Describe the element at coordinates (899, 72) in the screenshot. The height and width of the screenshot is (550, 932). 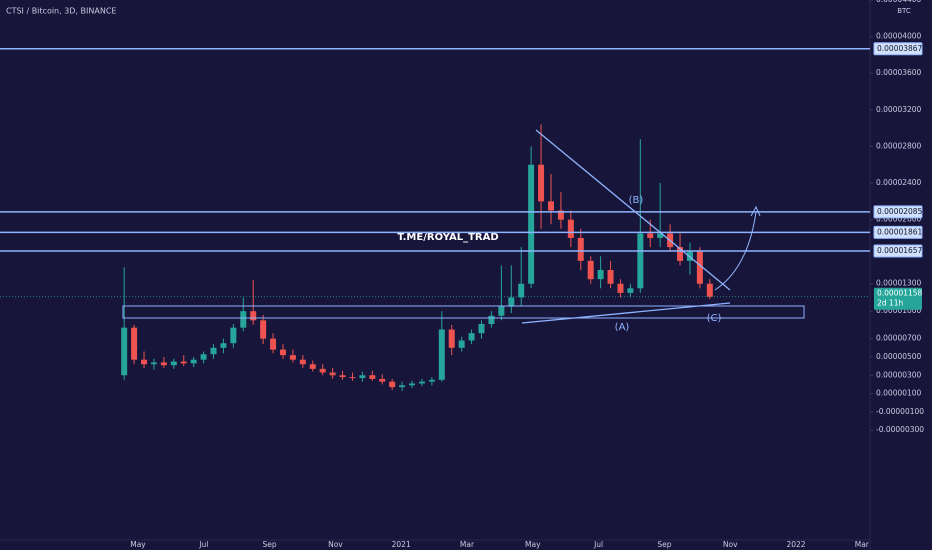
I see `y-tick-label: 0.00003600` at that location.